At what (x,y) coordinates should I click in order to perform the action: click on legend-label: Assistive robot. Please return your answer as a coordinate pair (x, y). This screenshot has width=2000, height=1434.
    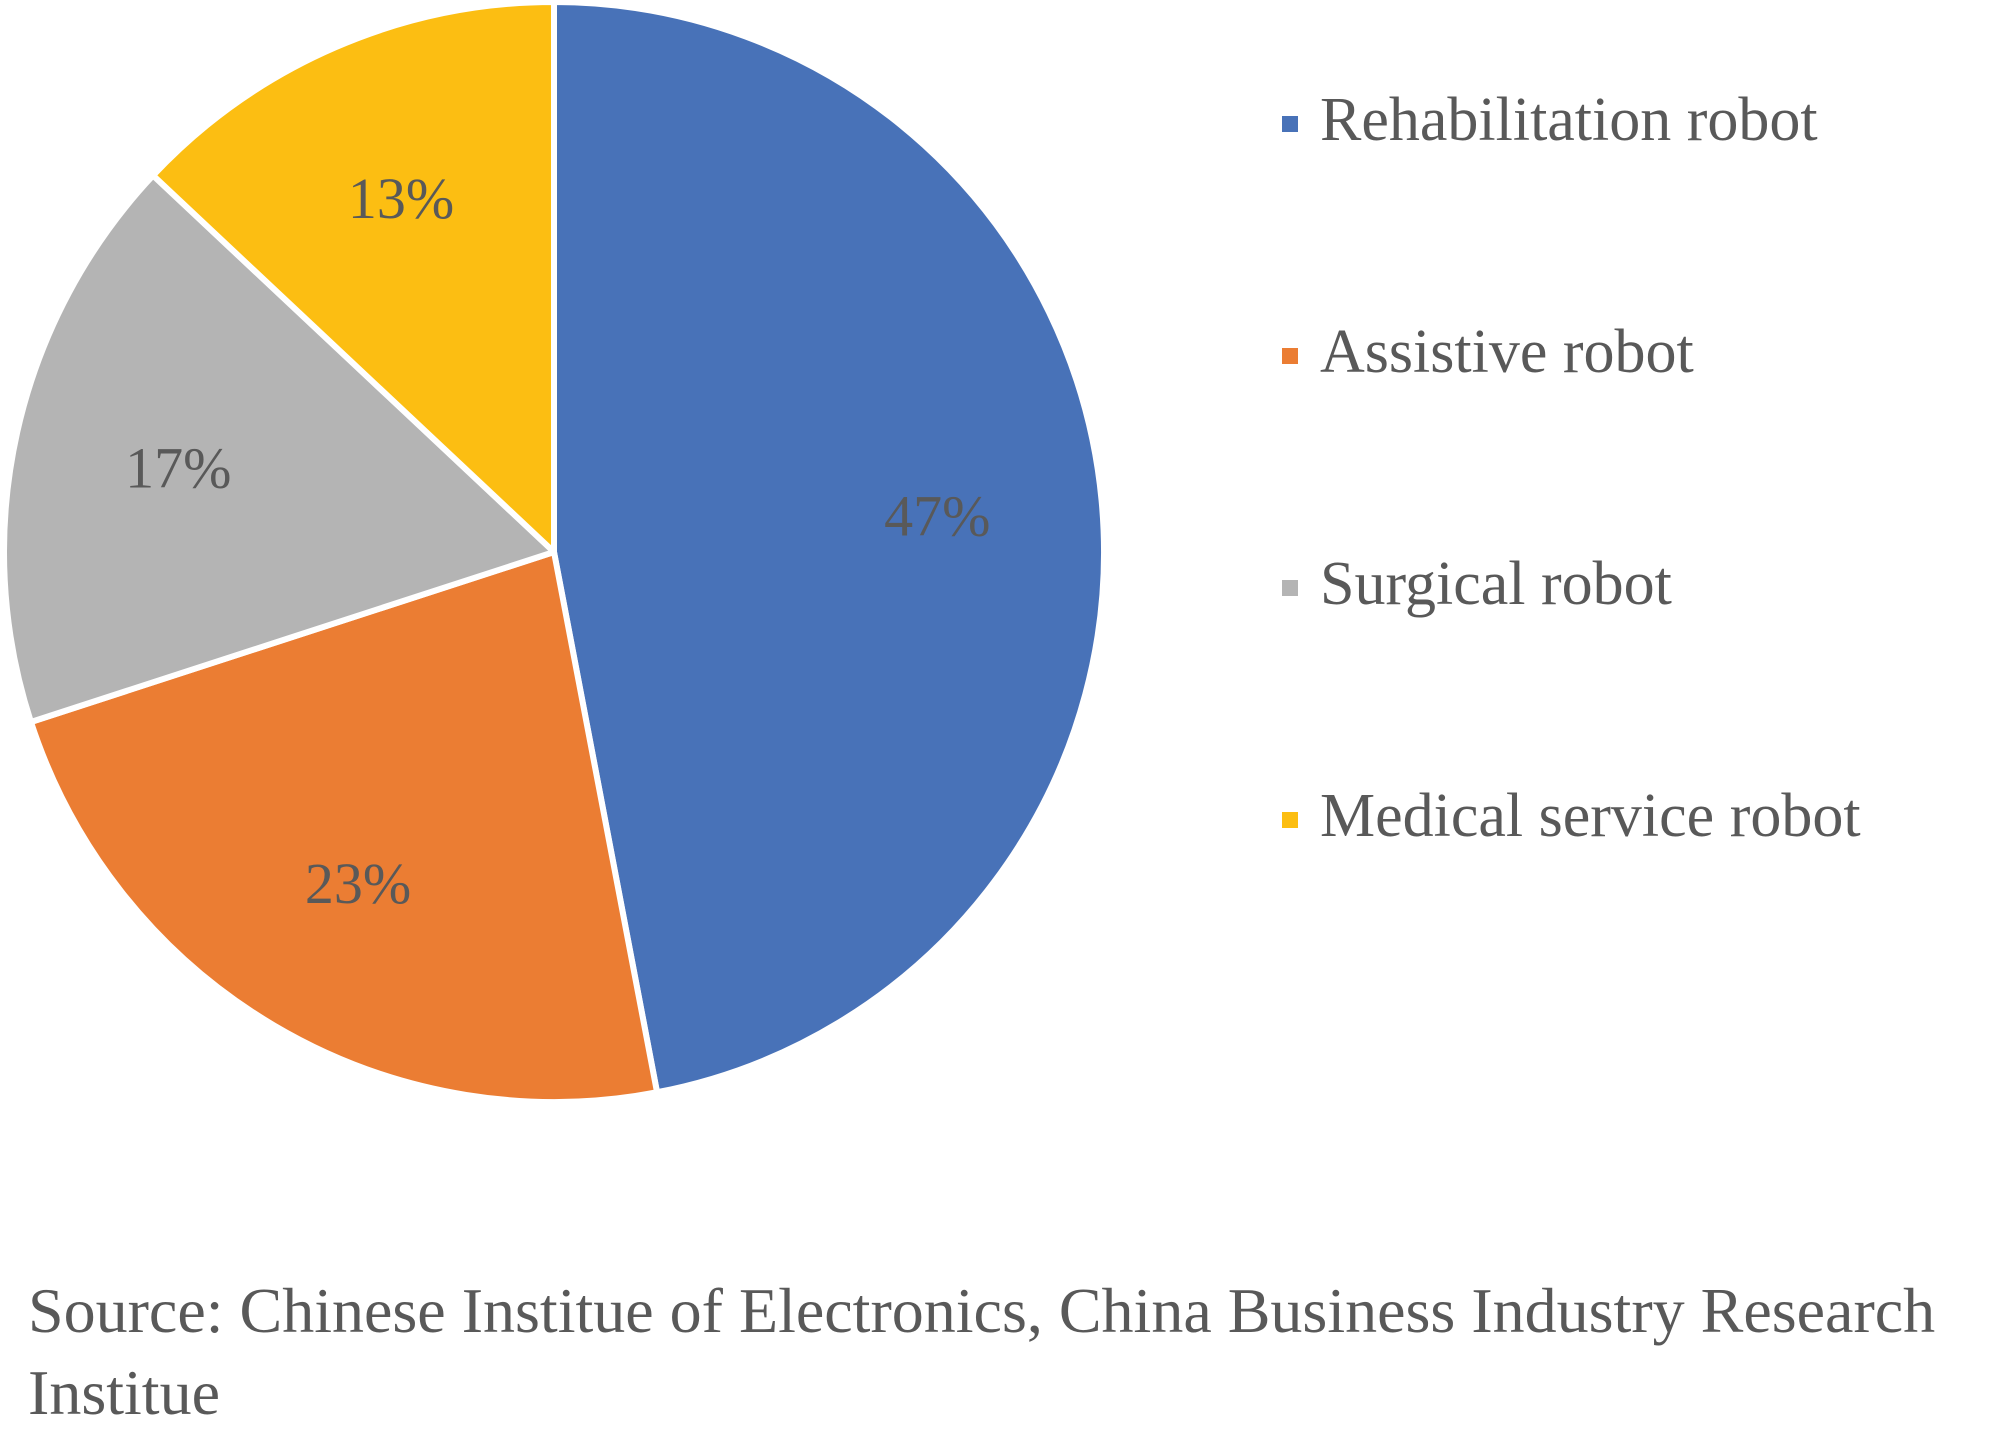
    Looking at the image, I should click on (1507, 352).